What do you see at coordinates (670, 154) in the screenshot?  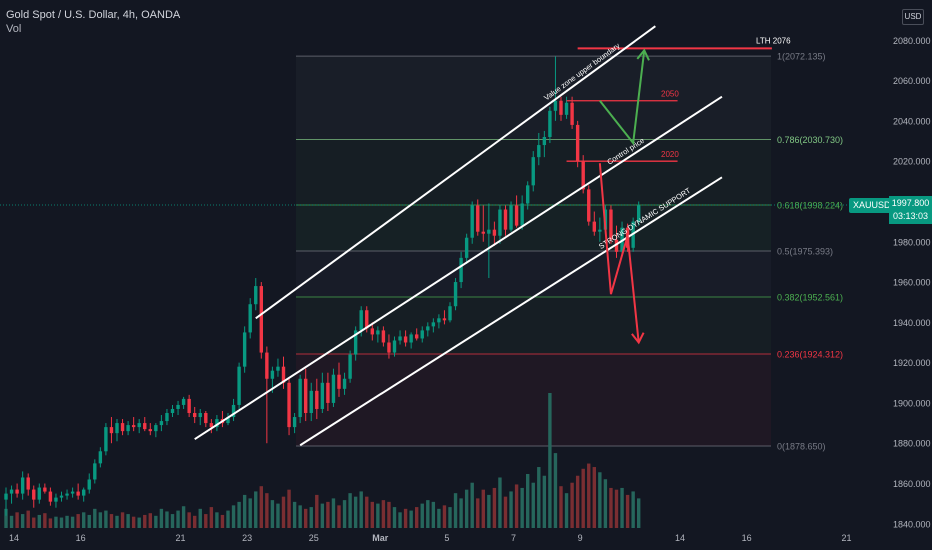 I see `level-label: 2020` at bounding box center [670, 154].